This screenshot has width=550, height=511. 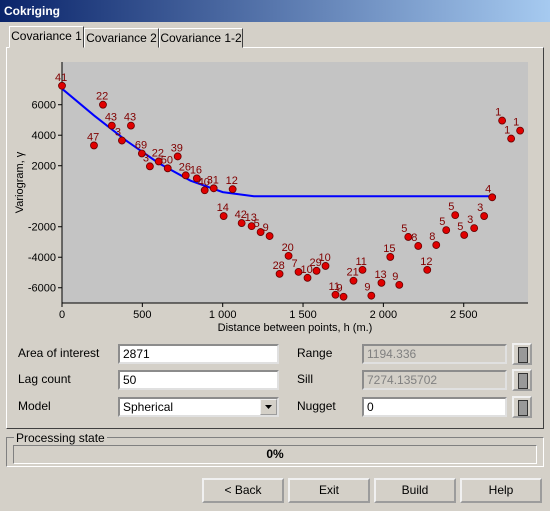 I want to click on help-button: Help, so click(x=501, y=490).